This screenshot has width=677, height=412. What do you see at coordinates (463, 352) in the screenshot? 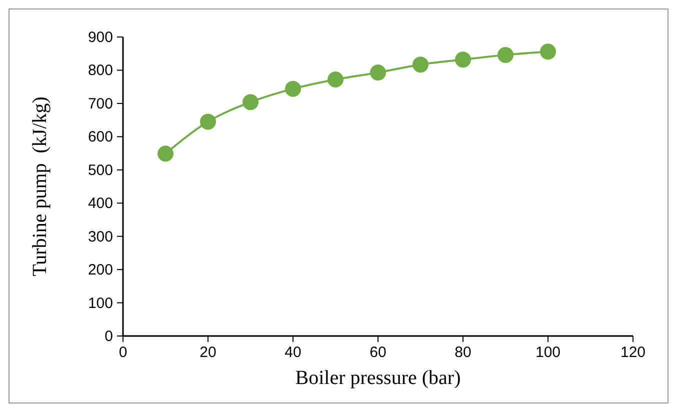
I see `x-tick-label: 80` at bounding box center [463, 352].